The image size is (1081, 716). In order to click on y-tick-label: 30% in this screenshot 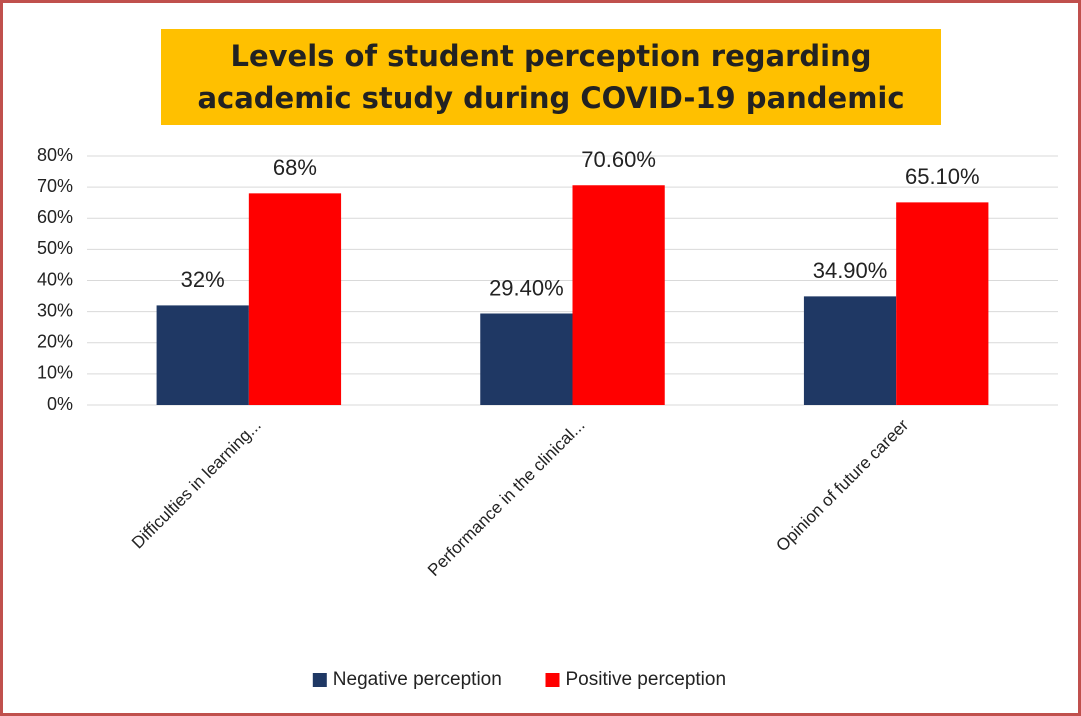, I will do `click(55, 310)`.